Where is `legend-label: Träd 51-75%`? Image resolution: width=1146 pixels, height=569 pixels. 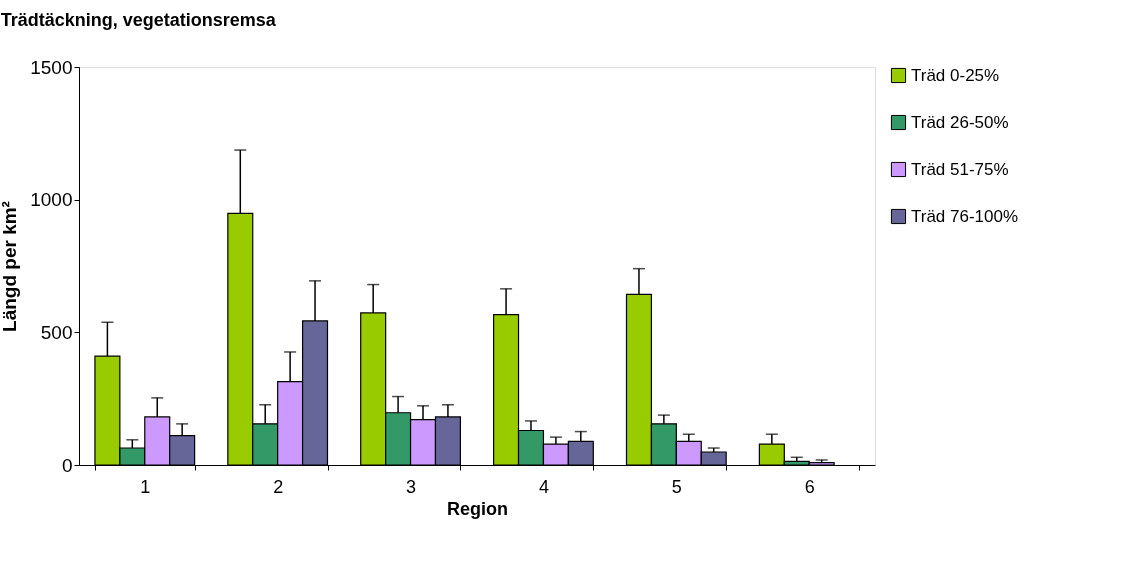 legend-label: Träd 51-75% is located at coordinates (960, 169).